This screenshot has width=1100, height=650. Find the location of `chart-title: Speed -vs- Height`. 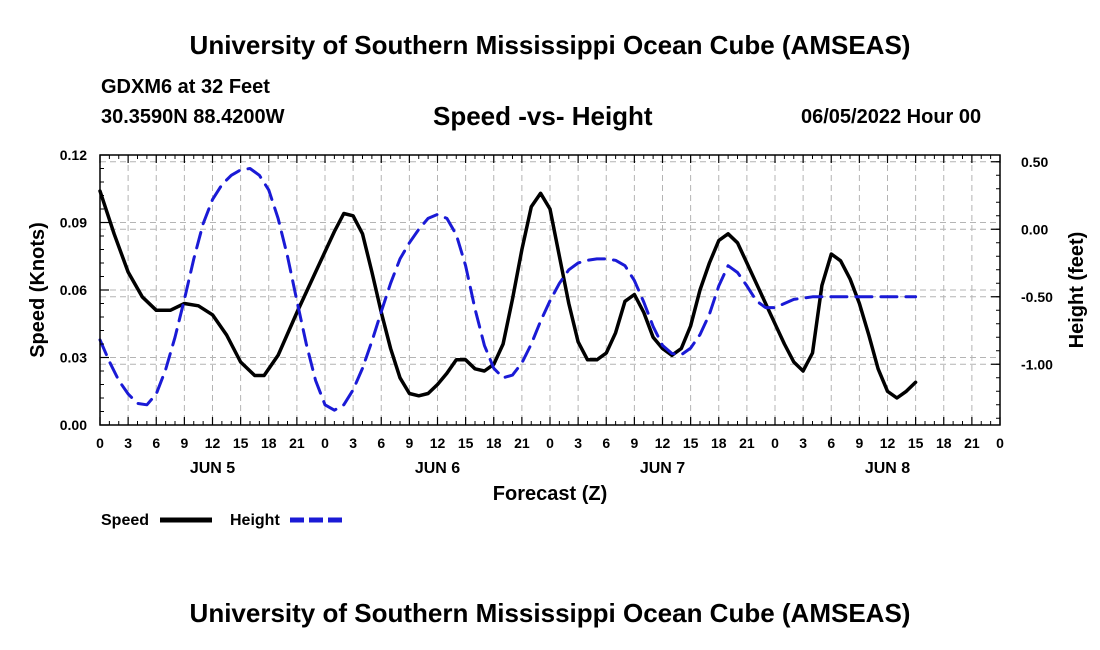

chart-title: Speed -vs- Height is located at coordinates (543, 116).